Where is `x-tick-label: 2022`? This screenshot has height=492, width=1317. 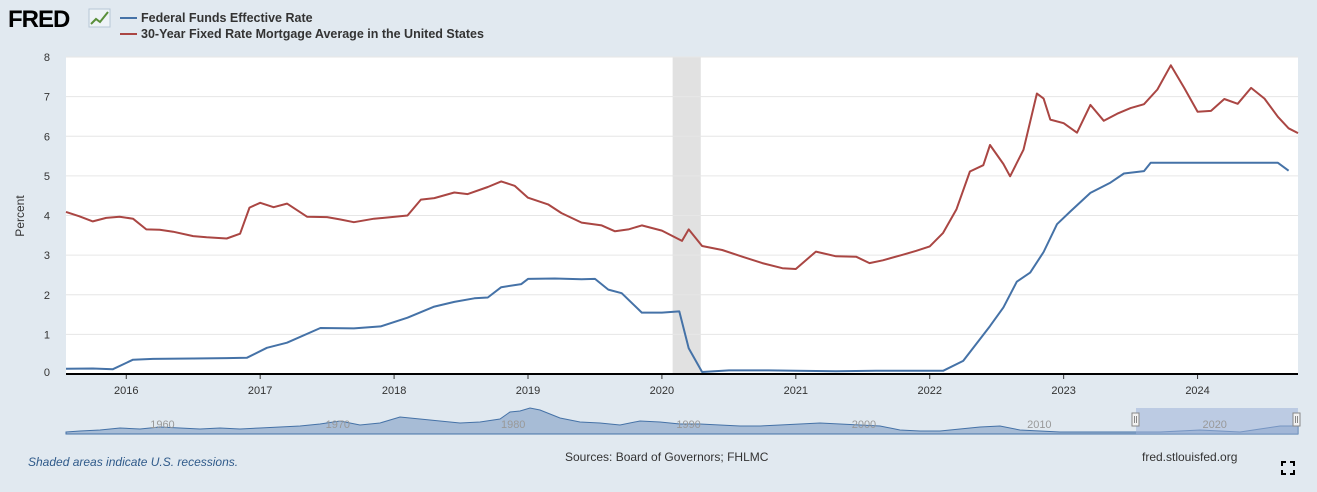
x-tick-label: 2022 is located at coordinates (929, 391).